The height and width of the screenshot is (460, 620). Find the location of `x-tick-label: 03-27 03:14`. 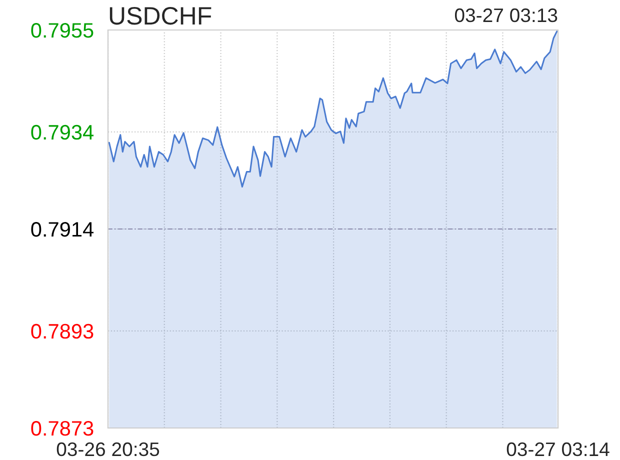

x-tick-label: 03-27 03:14 is located at coordinates (558, 449).